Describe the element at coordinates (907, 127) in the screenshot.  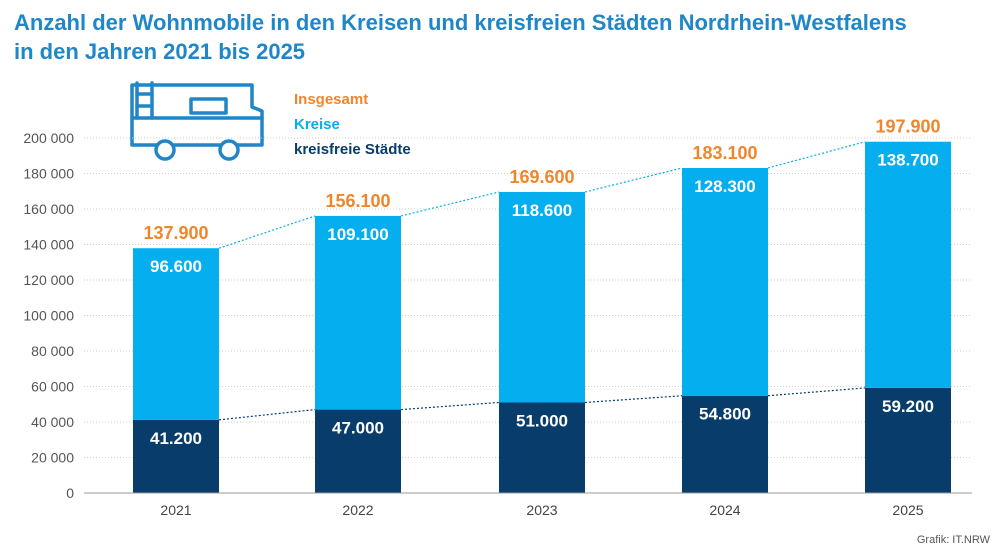
I see `total-value-label: 197.900` at that location.